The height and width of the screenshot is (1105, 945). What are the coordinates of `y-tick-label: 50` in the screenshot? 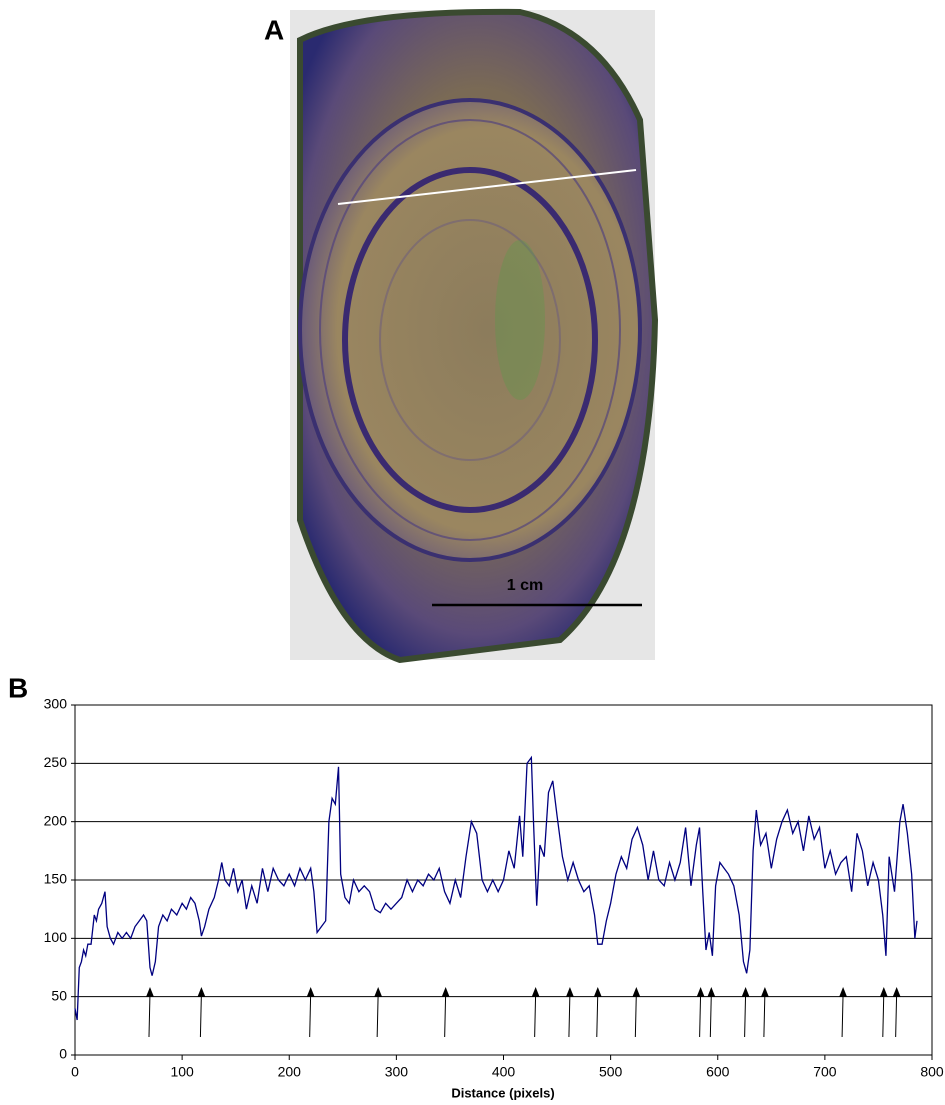 It's located at (59, 995).